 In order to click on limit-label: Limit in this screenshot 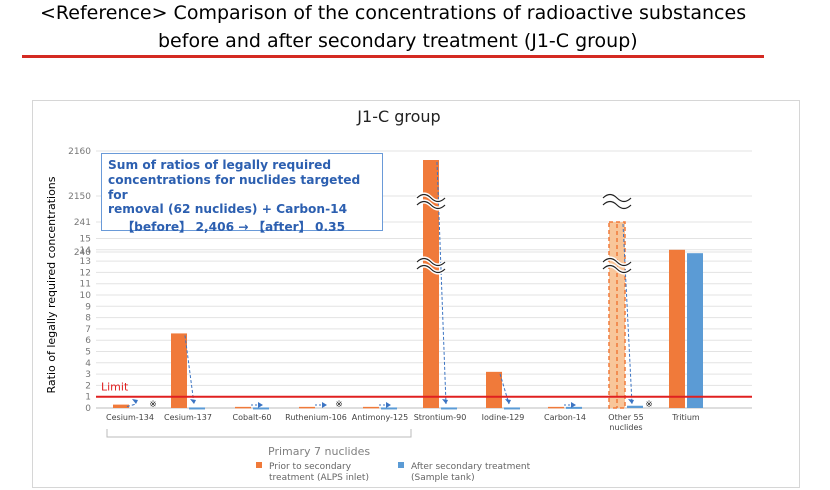, I will do `click(115, 387)`.